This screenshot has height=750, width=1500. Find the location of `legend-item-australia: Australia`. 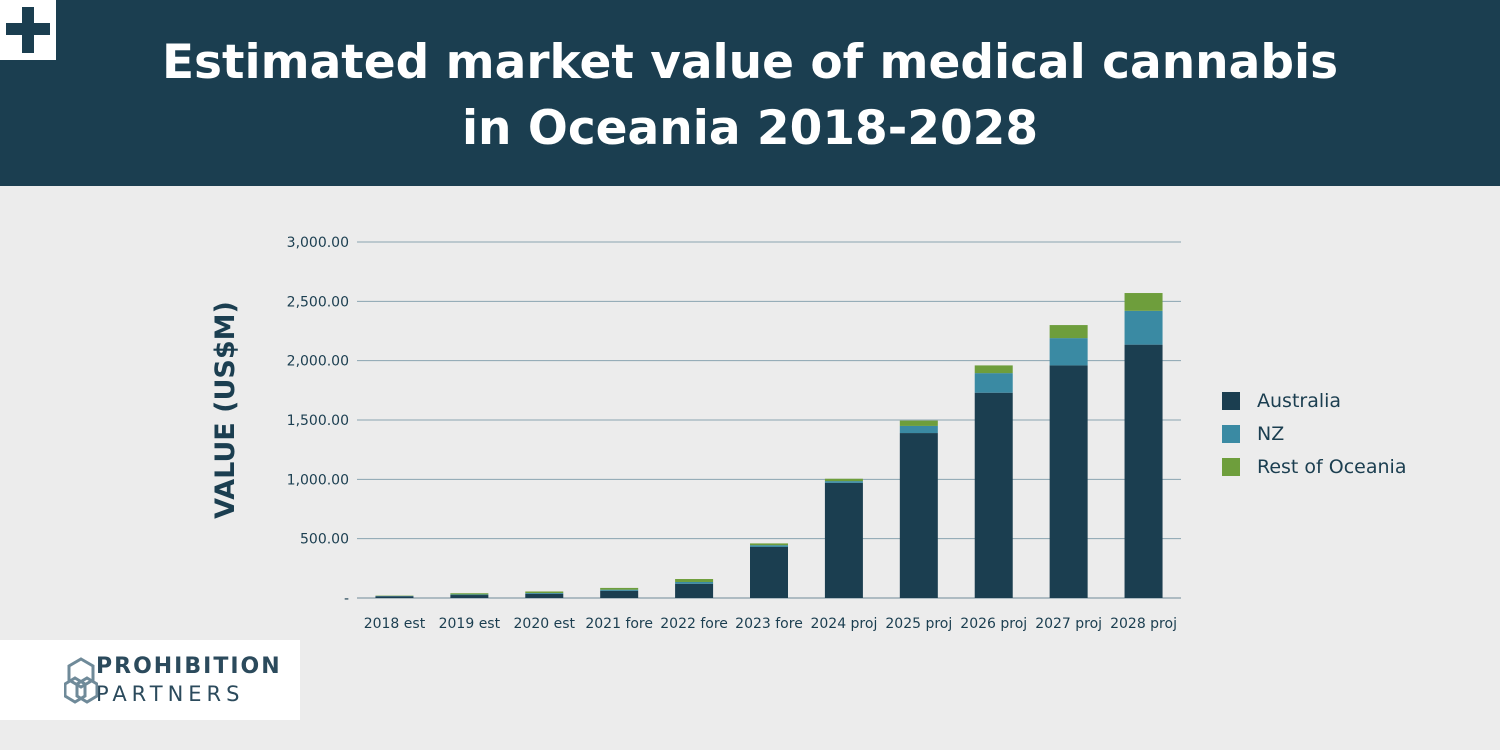

legend-item-australia: Australia is located at coordinates (1314, 400).